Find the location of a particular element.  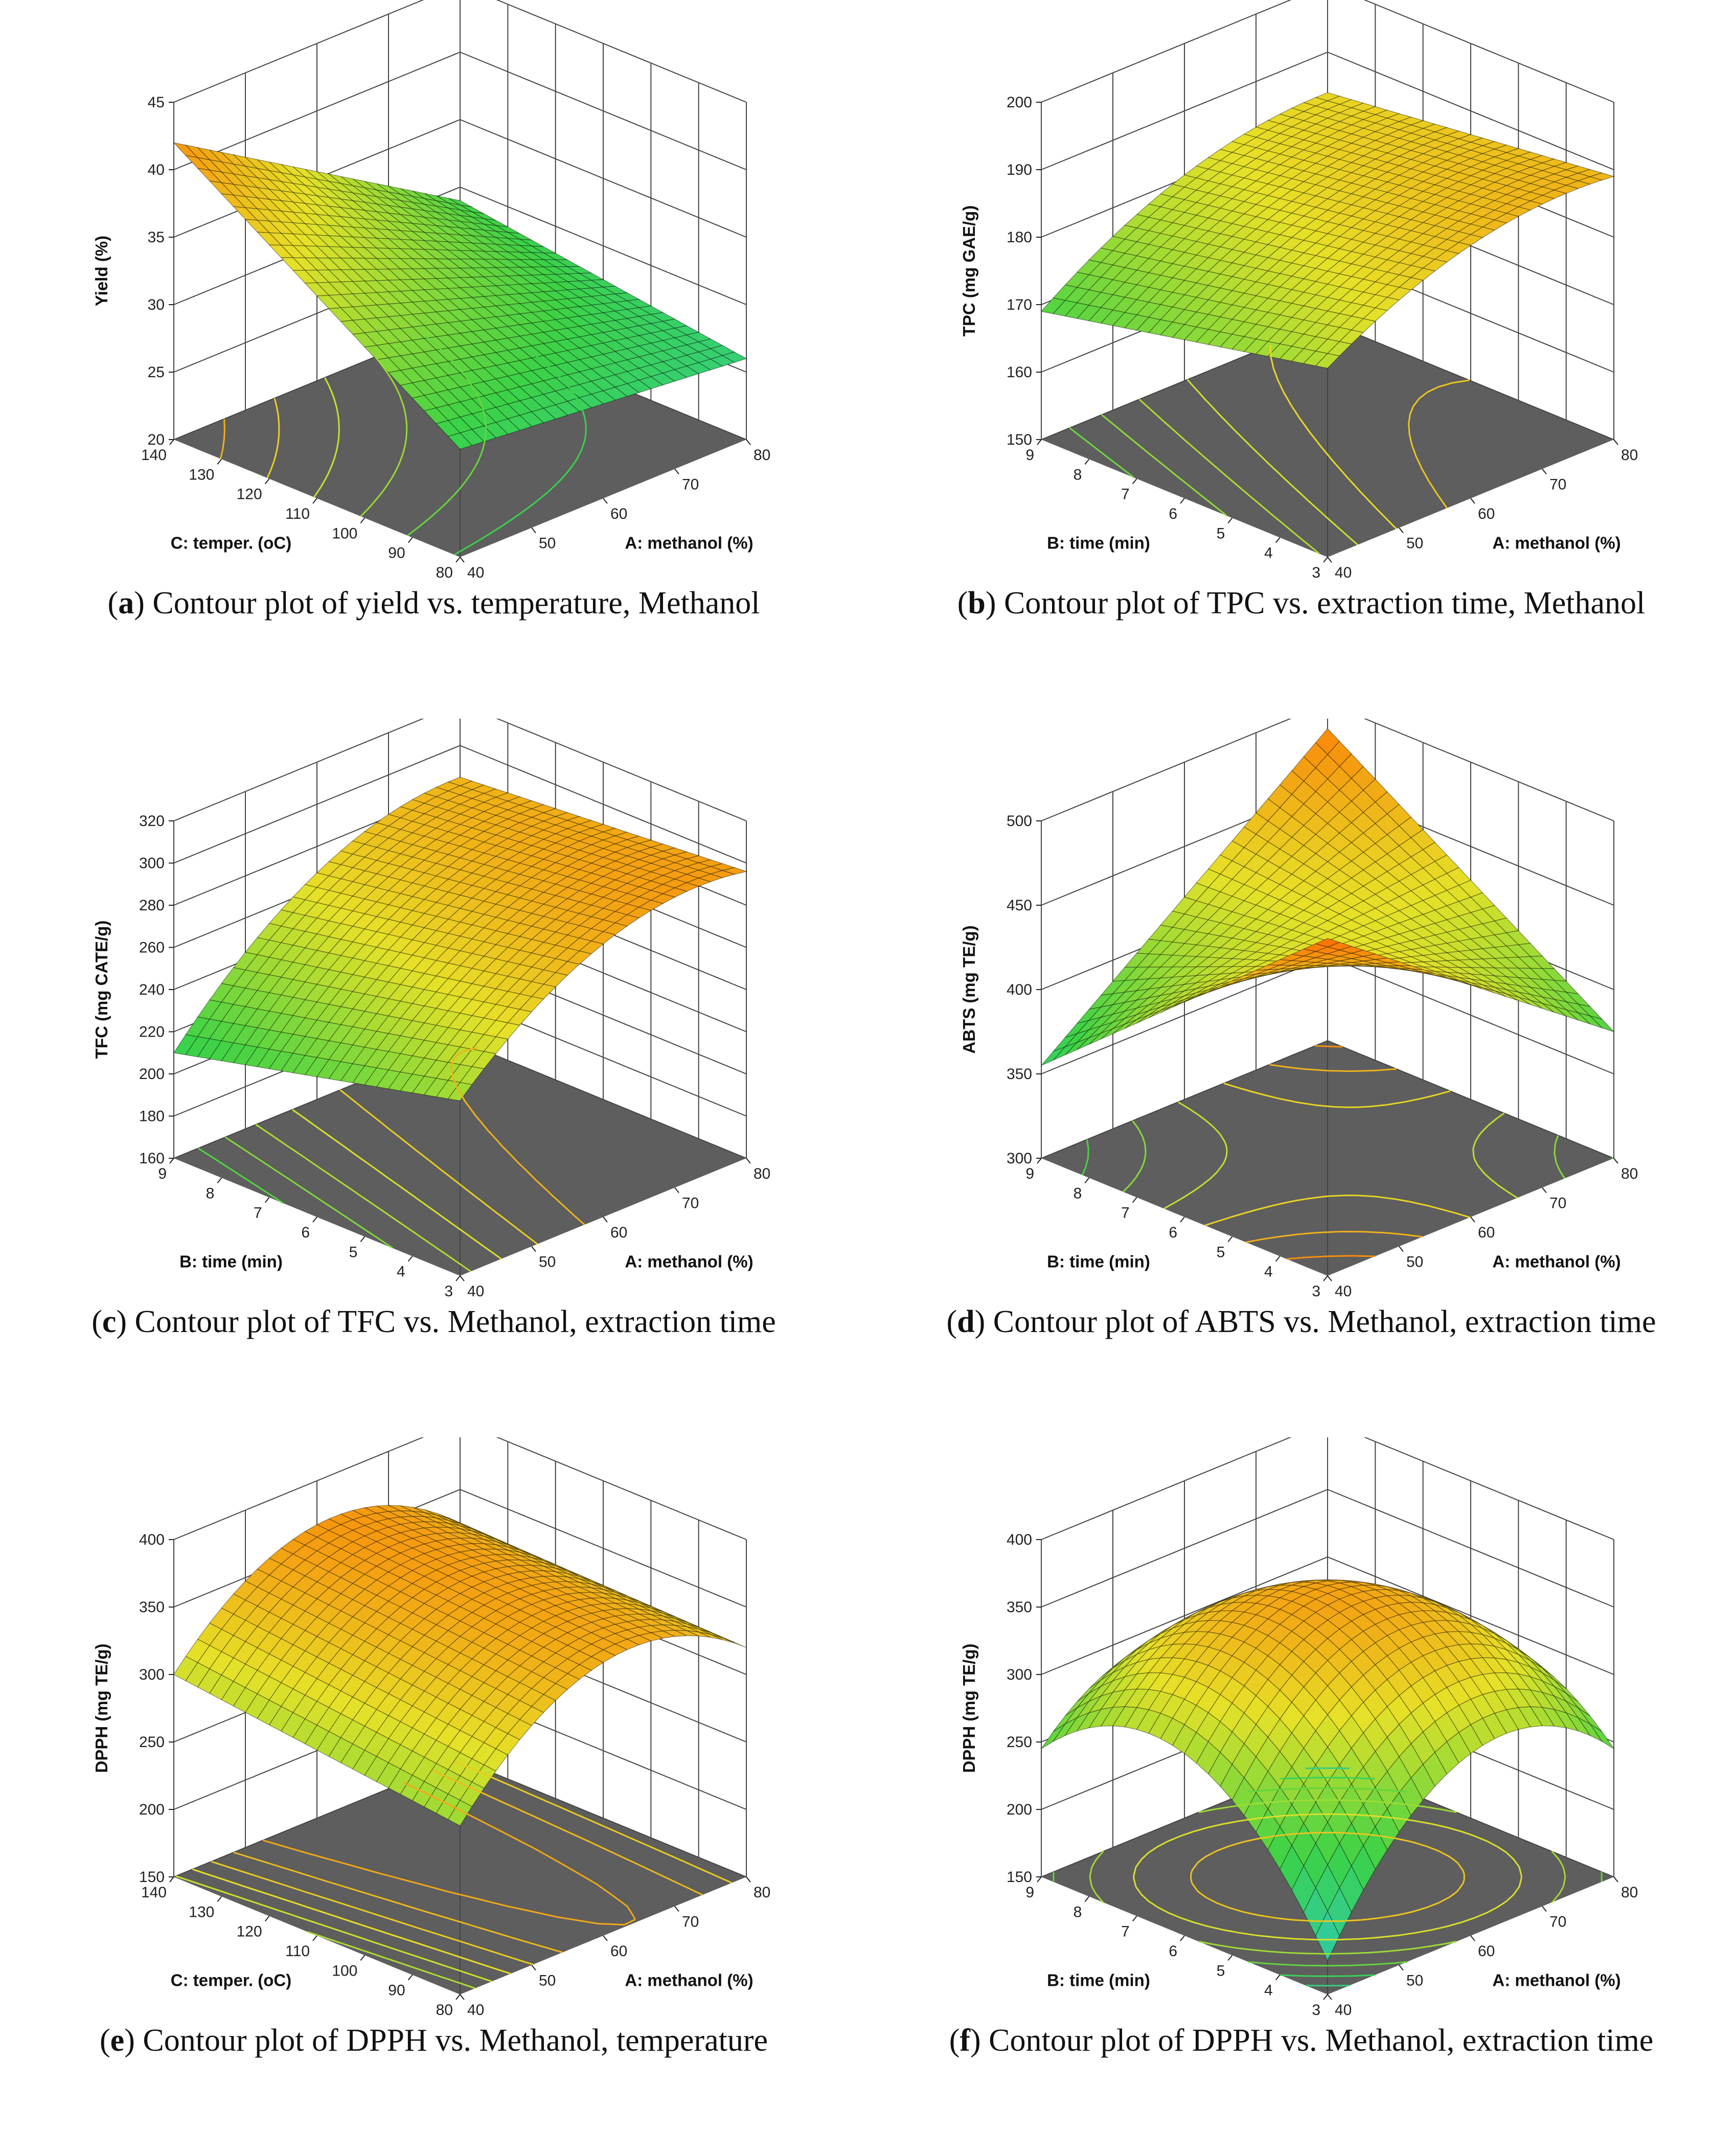

y-tick-label: 7 is located at coordinates (1125, 494).